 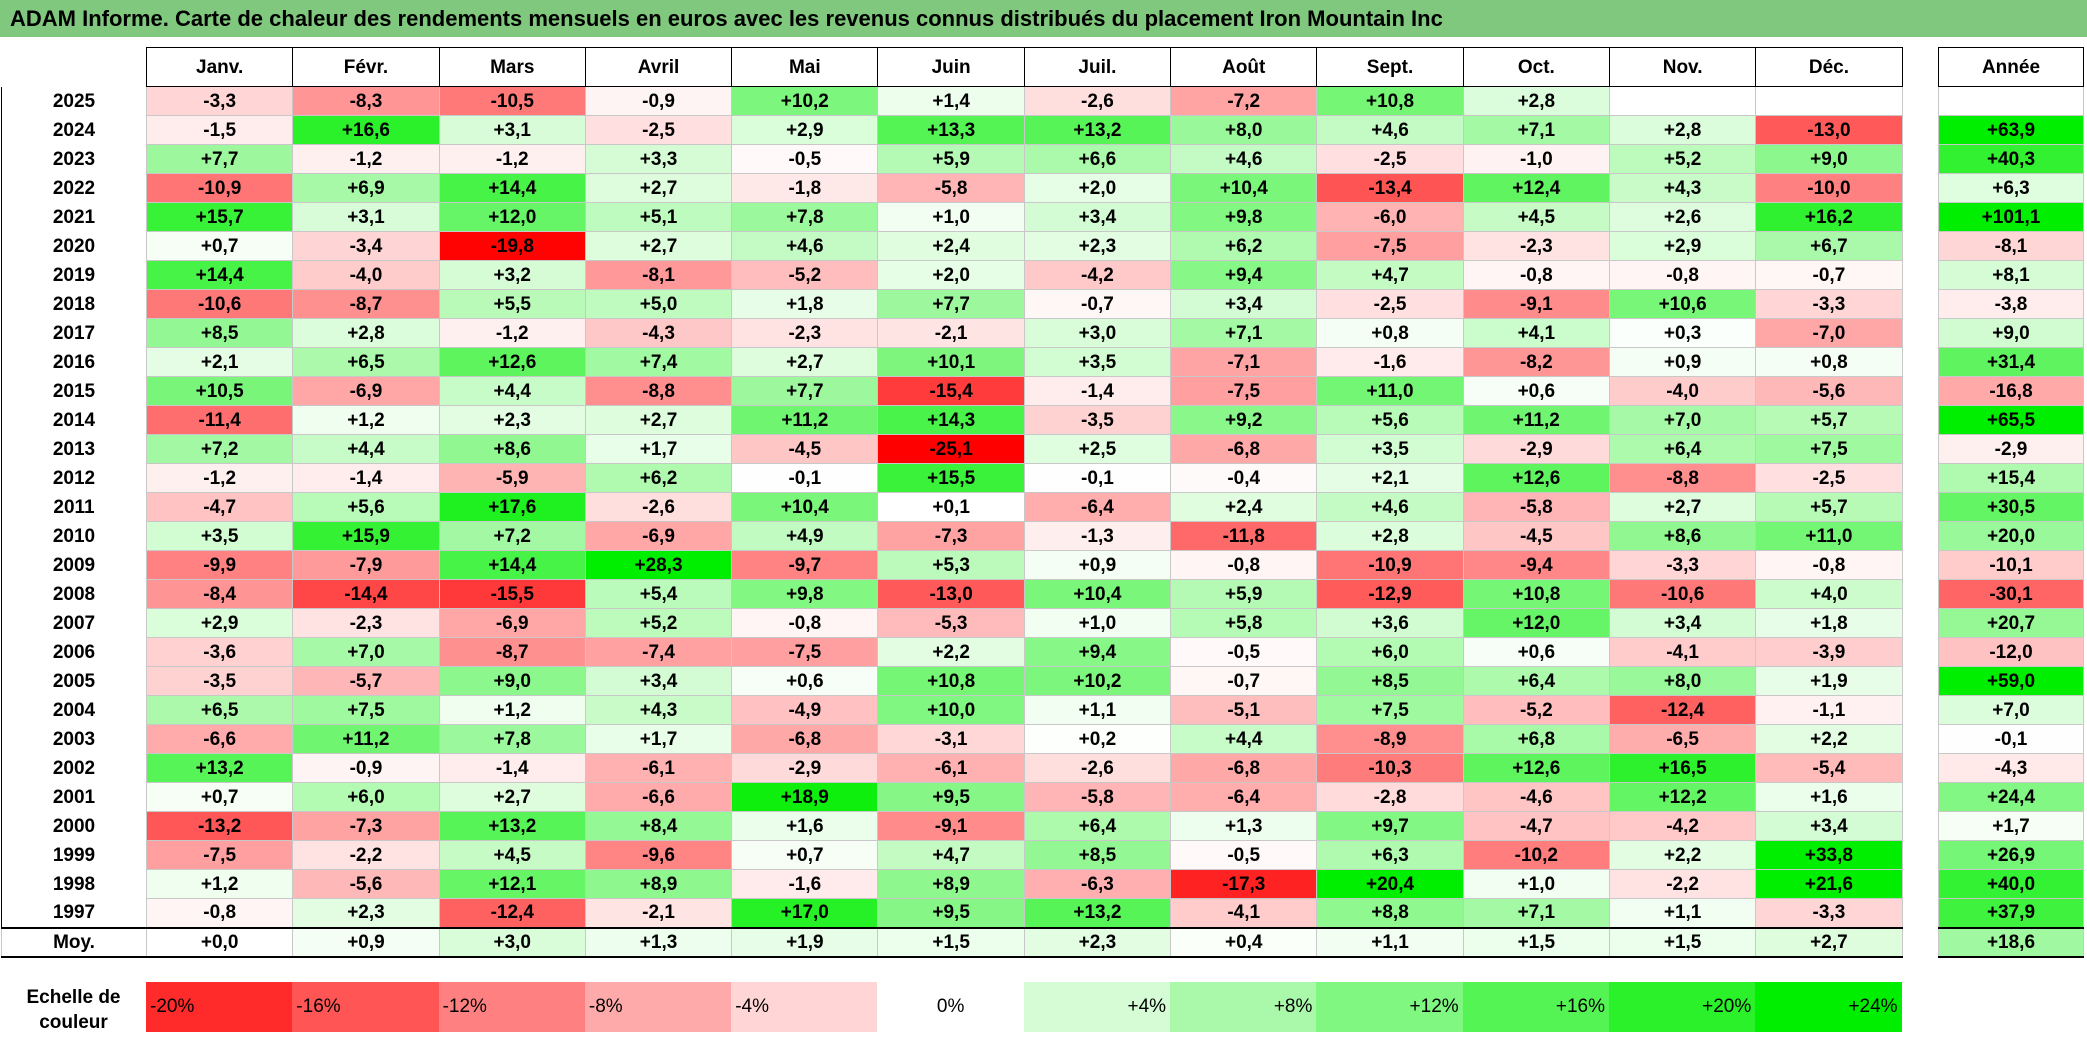 What do you see at coordinates (512, 159) in the screenshot?
I see `heatmap-cell: -1,2` at bounding box center [512, 159].